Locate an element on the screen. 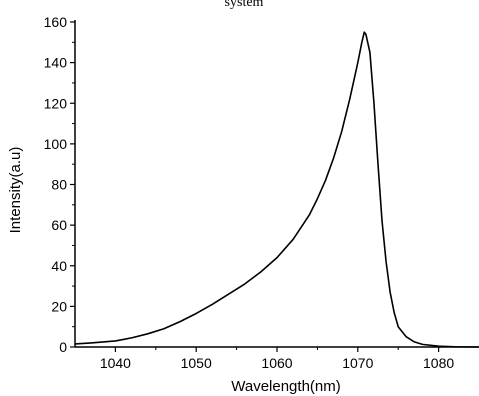  x-tick-label: 1070 is located at coordinates (357, 363).